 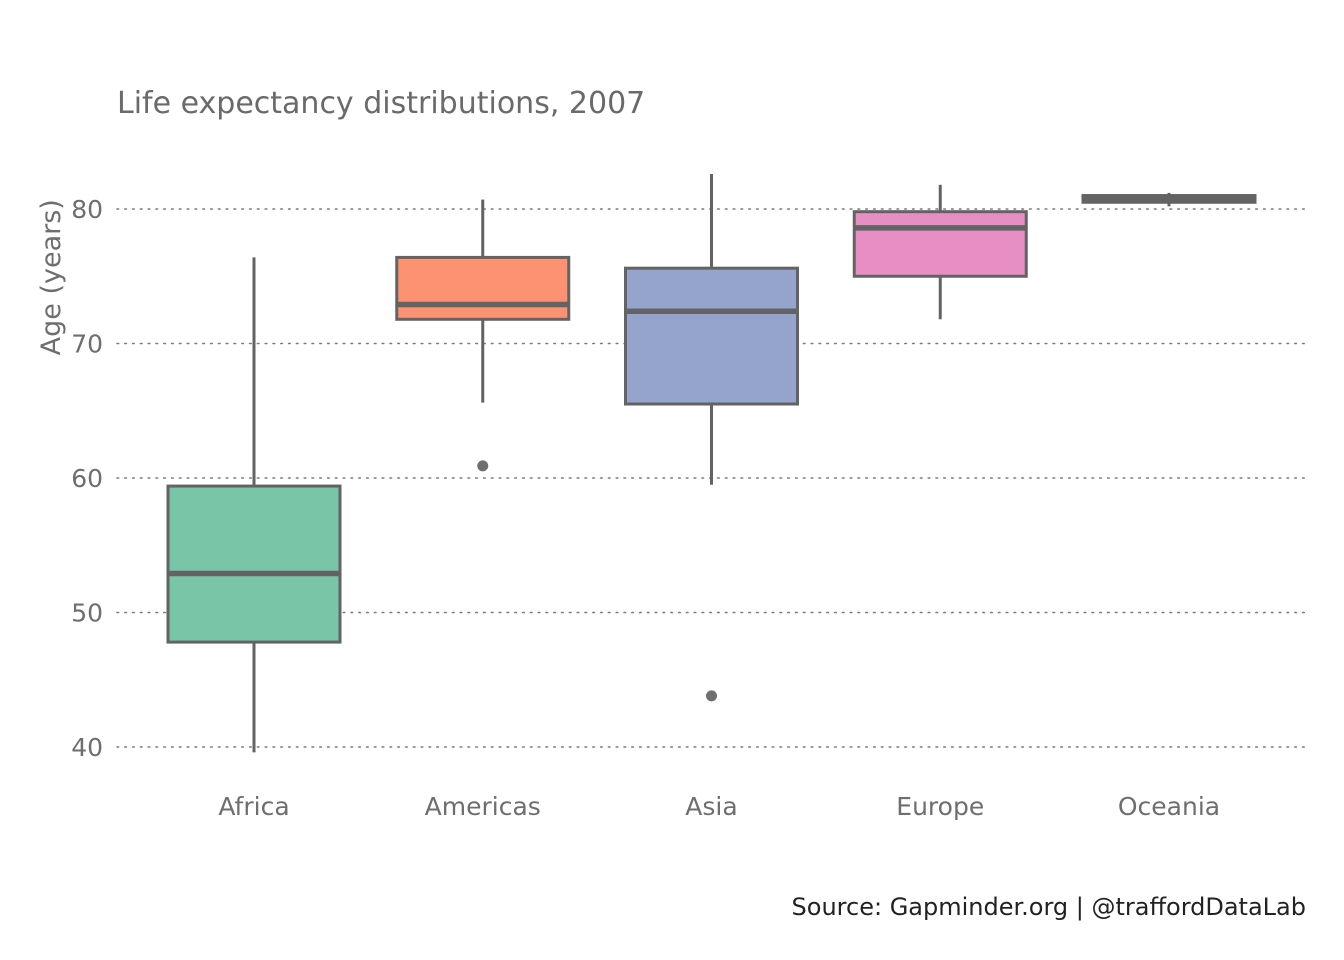 What do you see at coordinates (483, 806) in the screenshot?
I see `x-tick-label-americas: Americas` at bounding box center [483, 806].